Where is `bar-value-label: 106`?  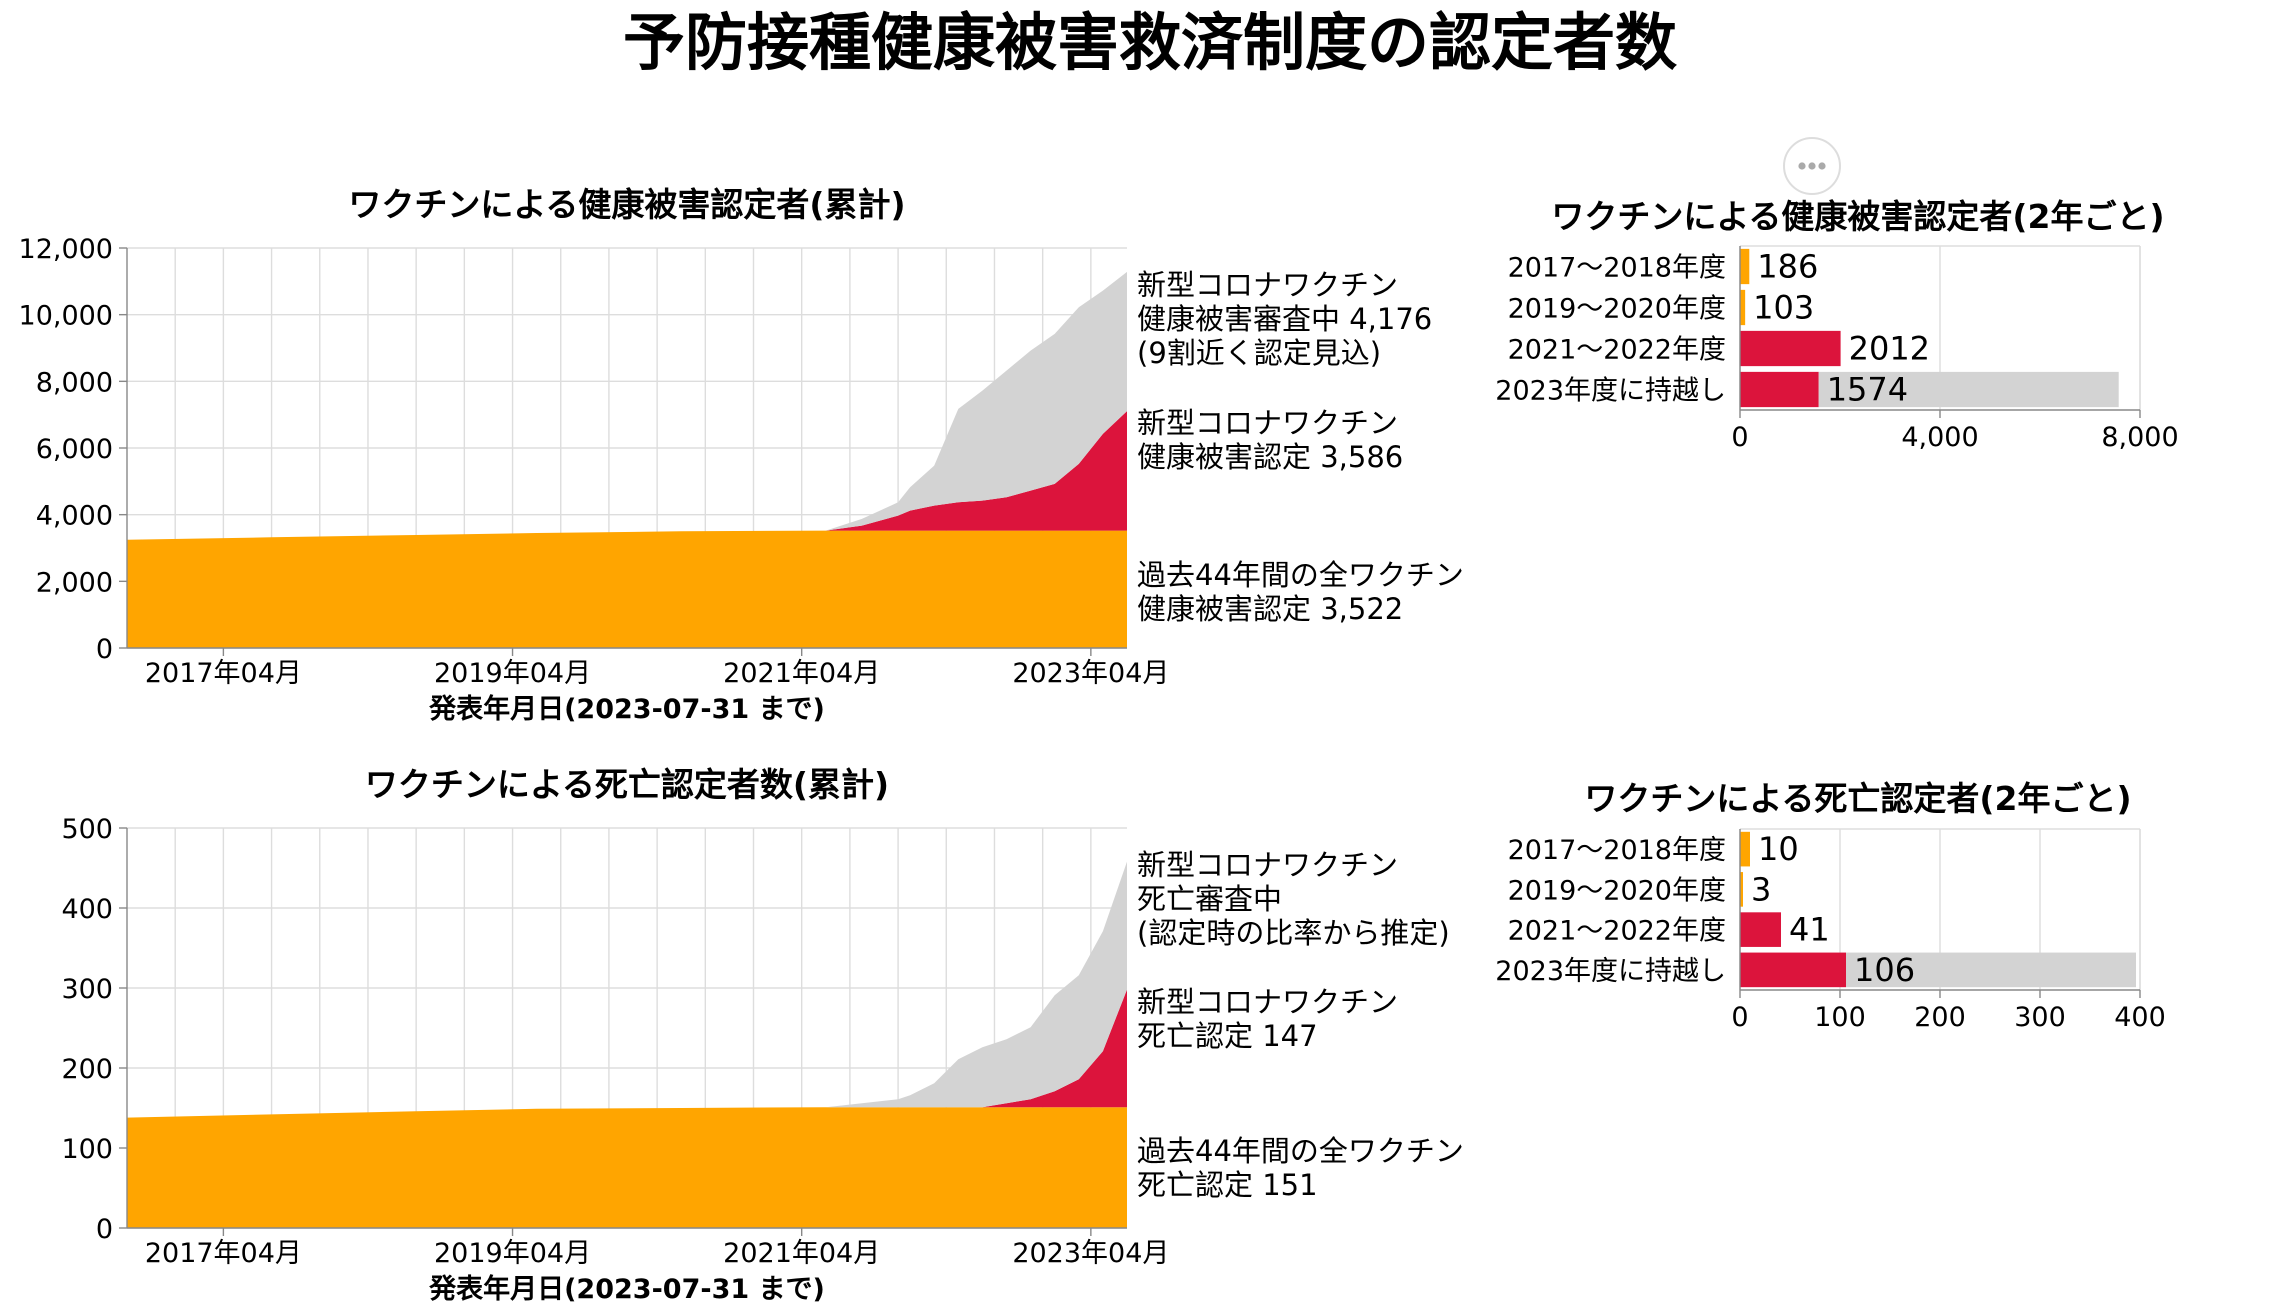
bar-value-label: 106 is located at coordinates (1884, 970).